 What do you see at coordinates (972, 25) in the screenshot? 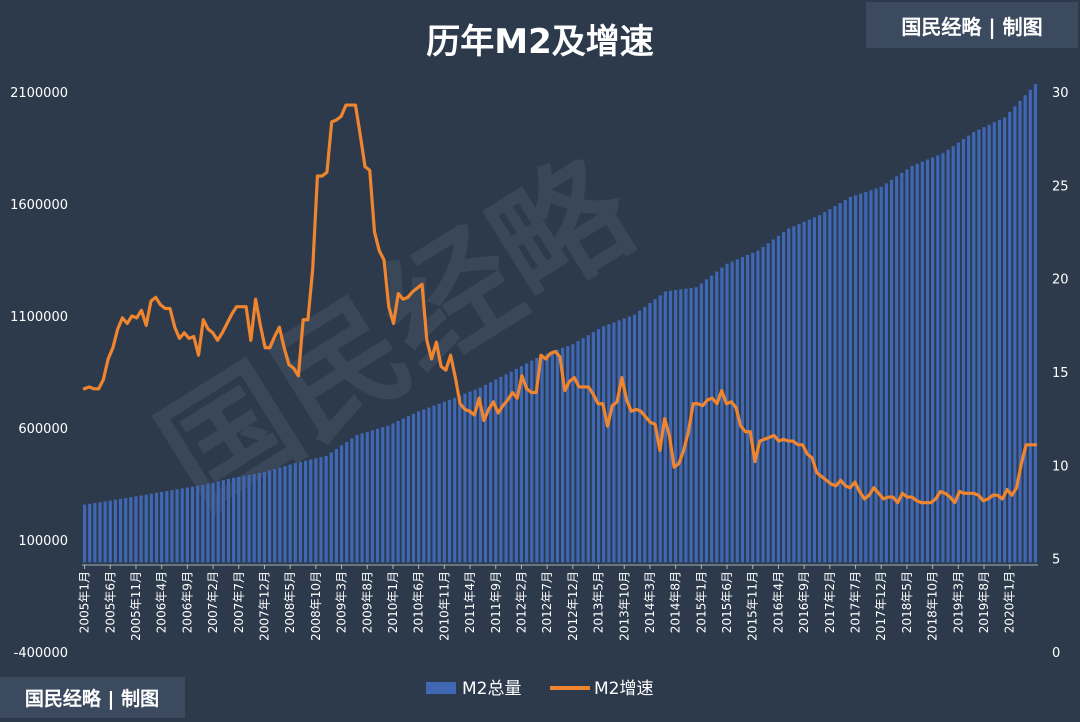
I see `badge-top-bg` at bounding box center [972, 25].